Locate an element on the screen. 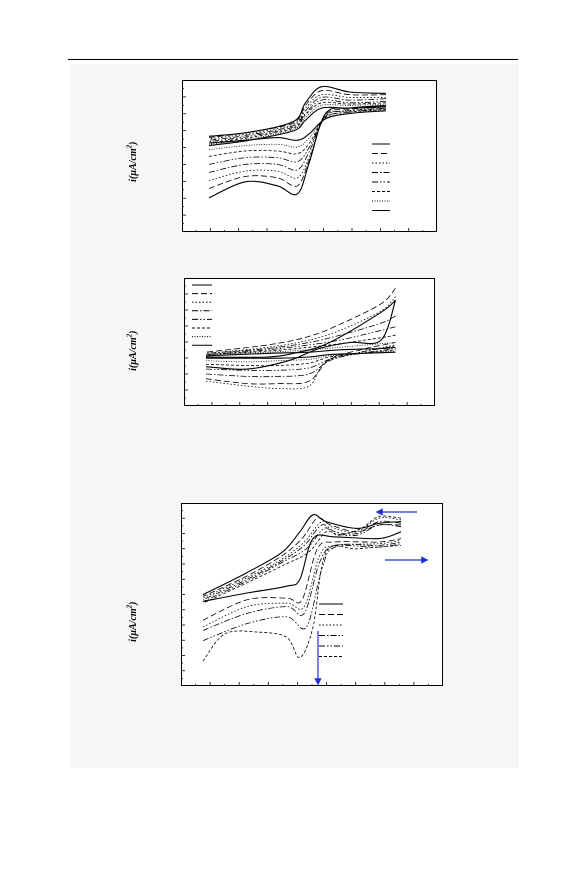 This screenshot has height=888, width=585. y-axis-label-bottom: i(µA/cm2) is located at coordinates (132, 621).